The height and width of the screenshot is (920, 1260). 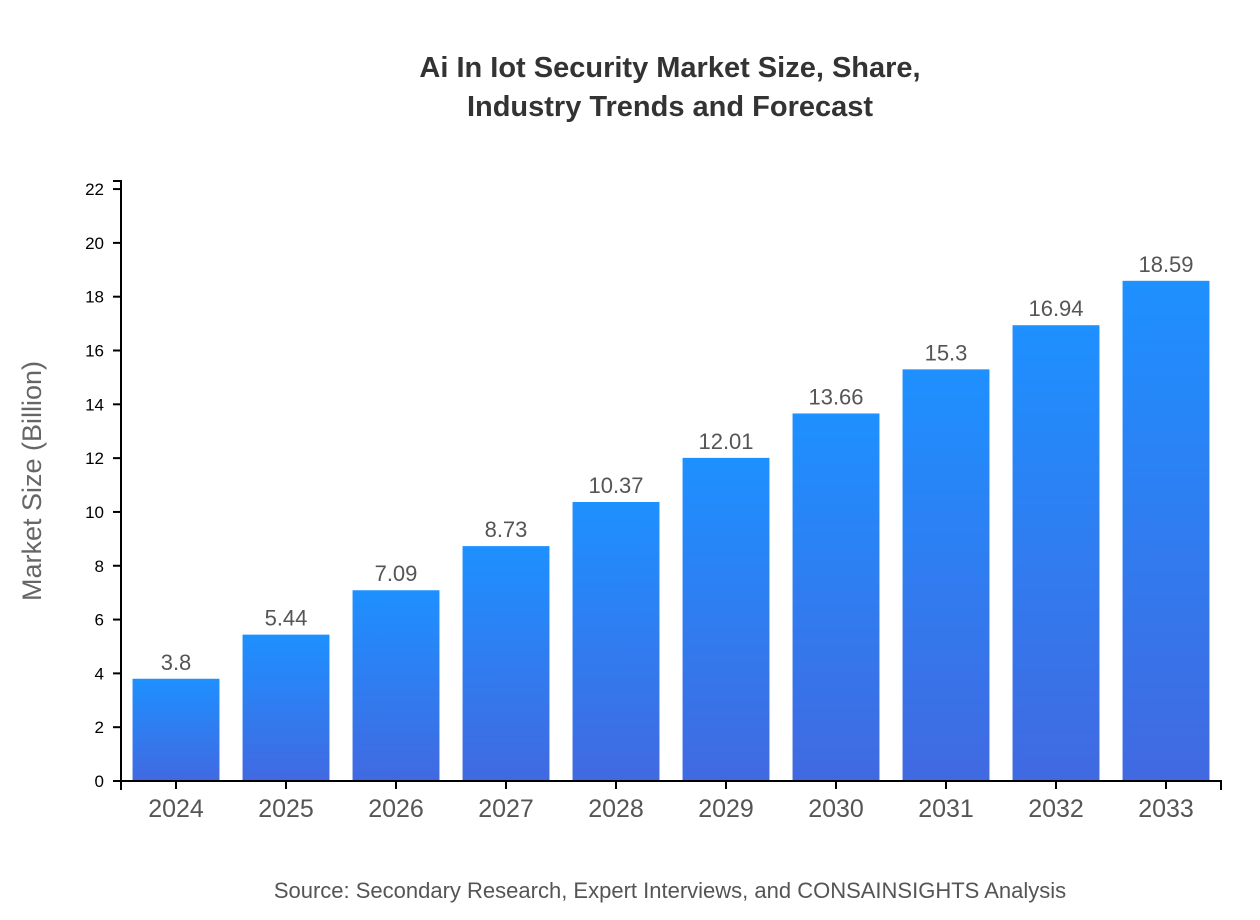 I want to click on x-tick-label-2024: 2024, so click(x=176, y=809).